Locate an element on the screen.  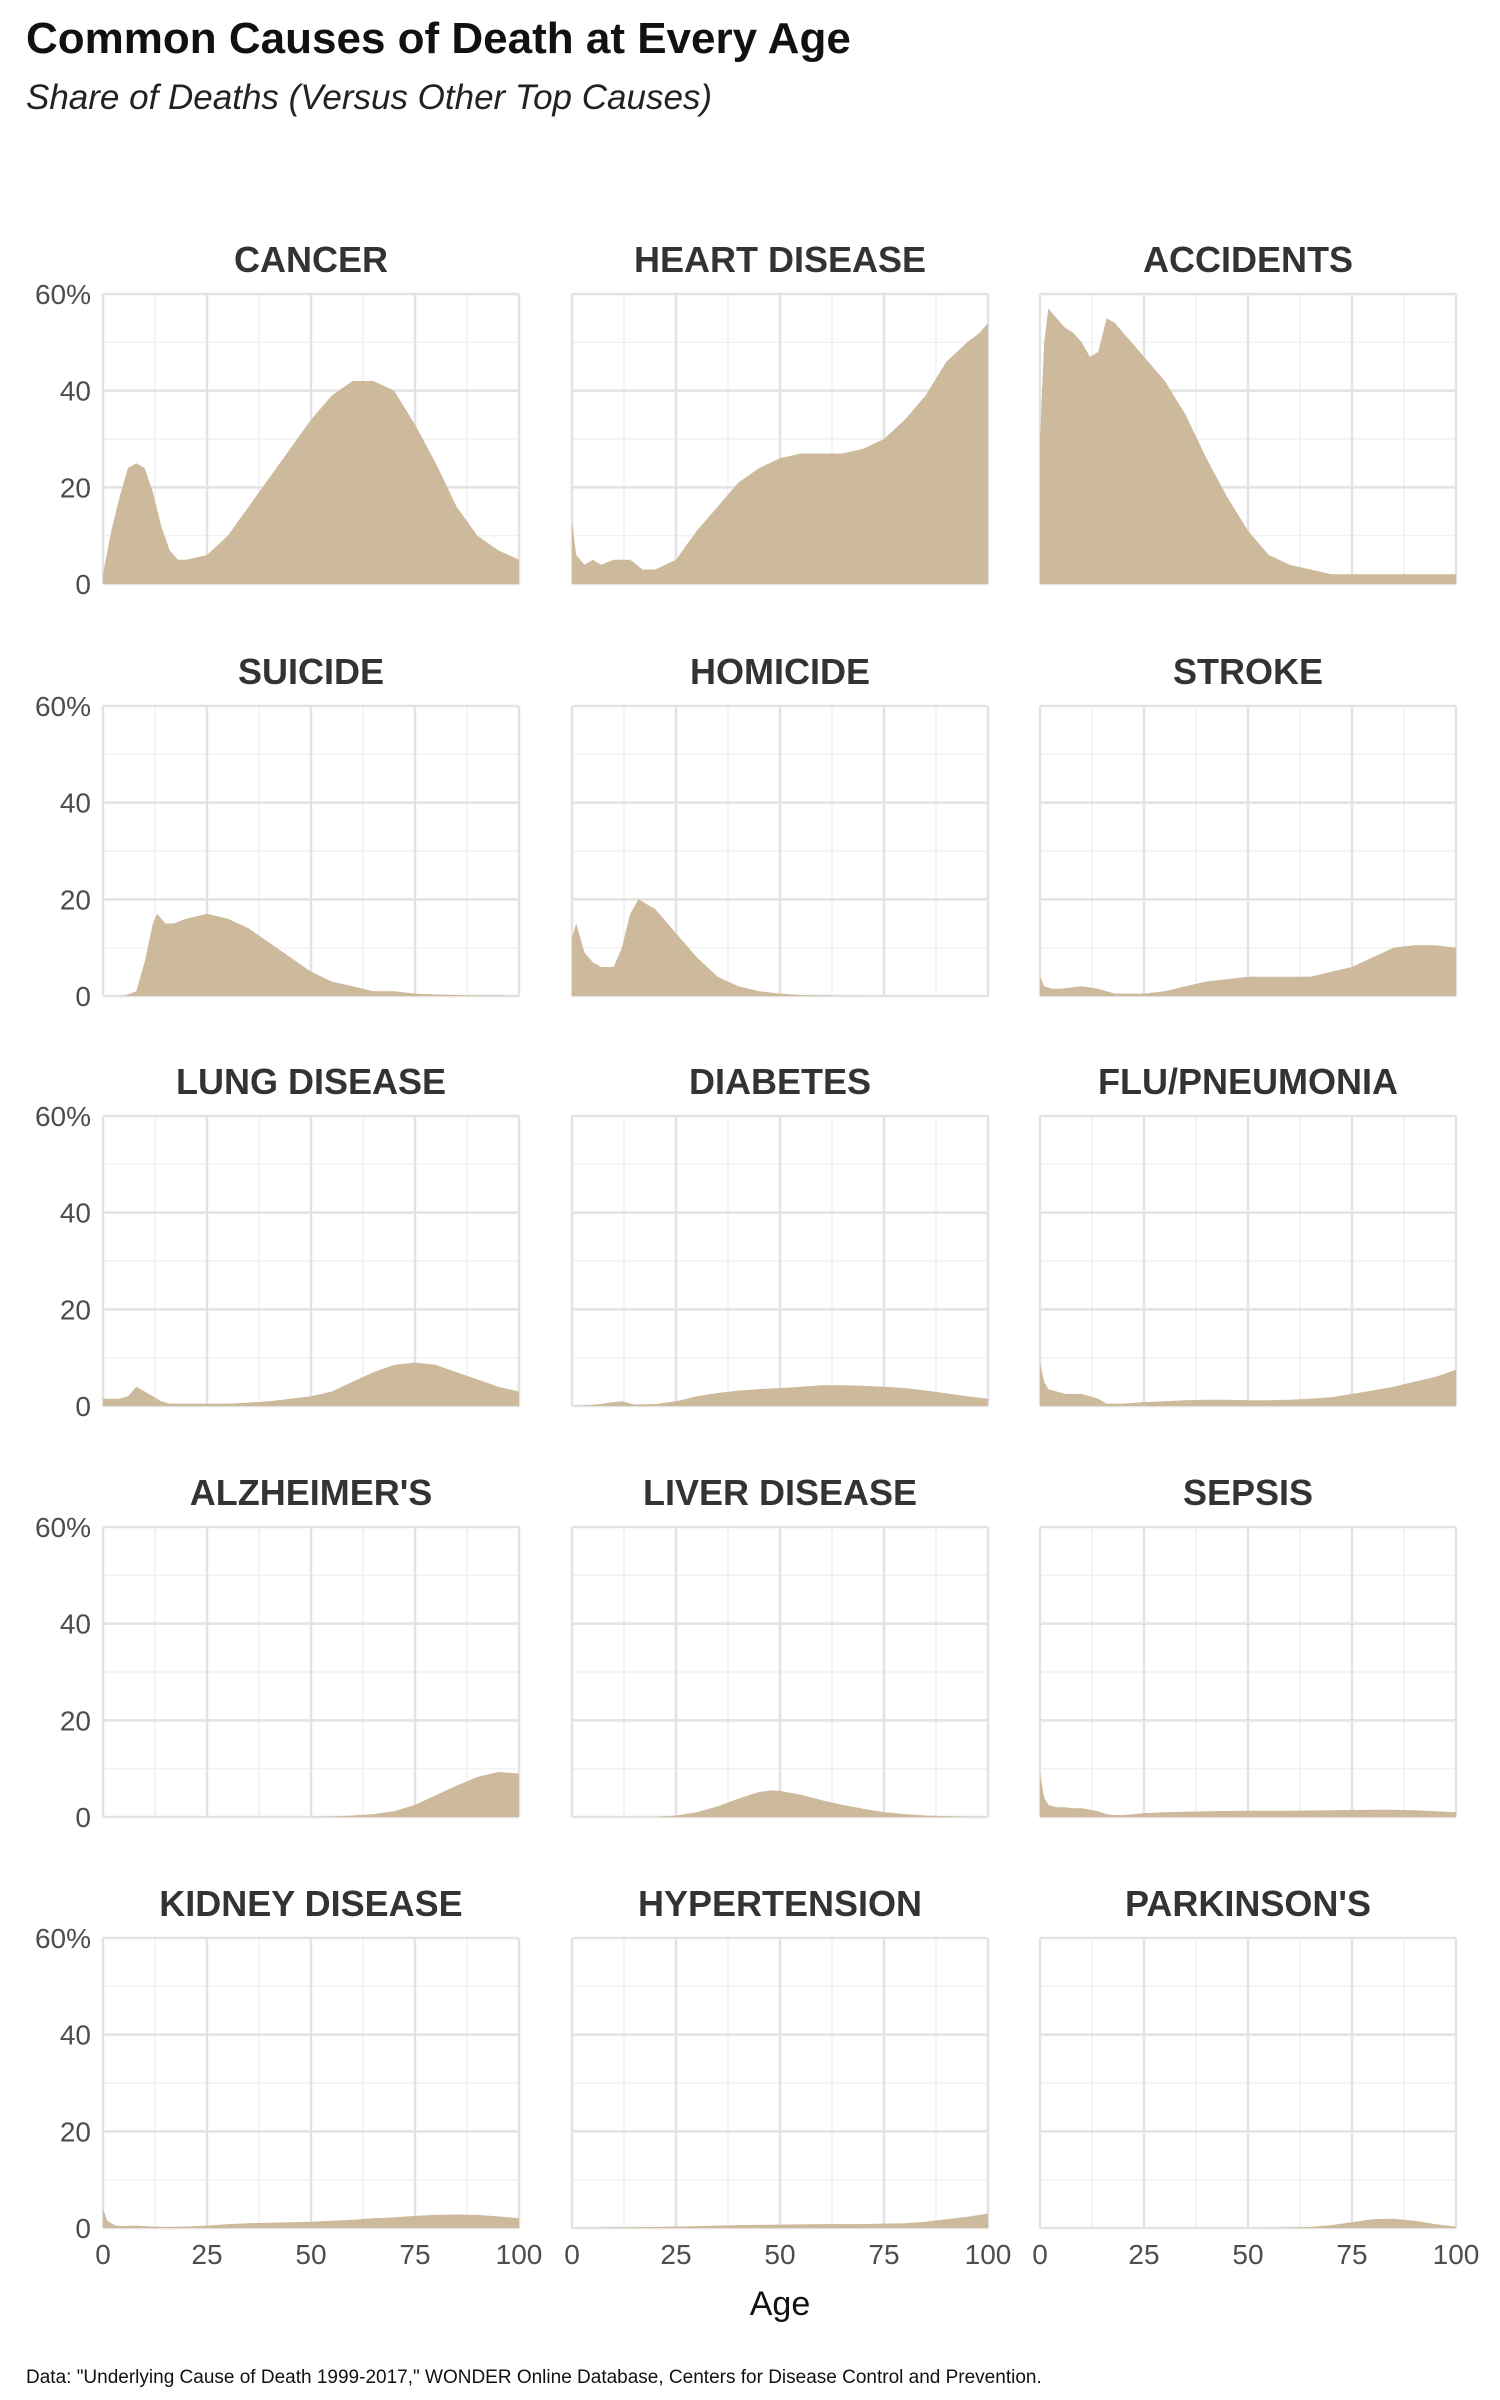
panel-title: HEART DISEASE is located at coordinates (780, 259).